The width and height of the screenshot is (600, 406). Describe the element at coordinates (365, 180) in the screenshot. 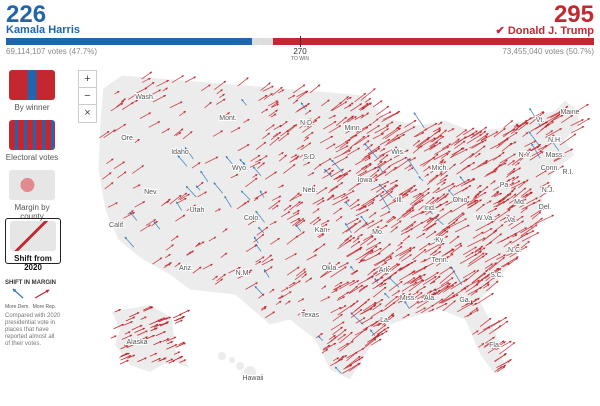

I see `state-label: Iowa` at that location.